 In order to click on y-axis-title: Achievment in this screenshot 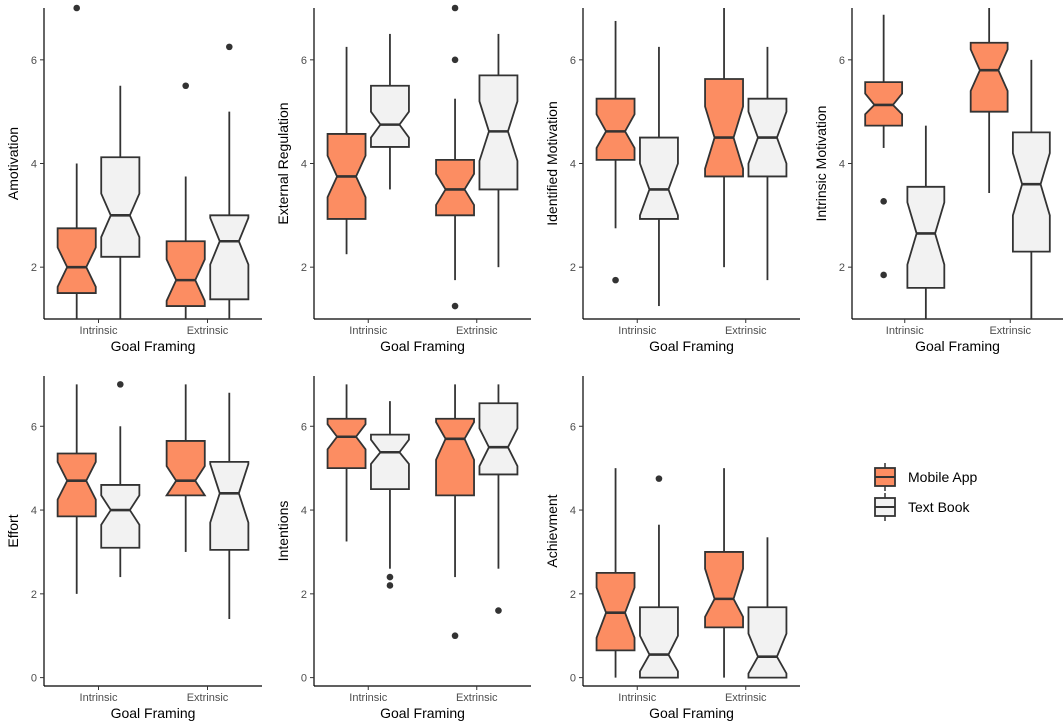, I will do `click(552, 530)`.